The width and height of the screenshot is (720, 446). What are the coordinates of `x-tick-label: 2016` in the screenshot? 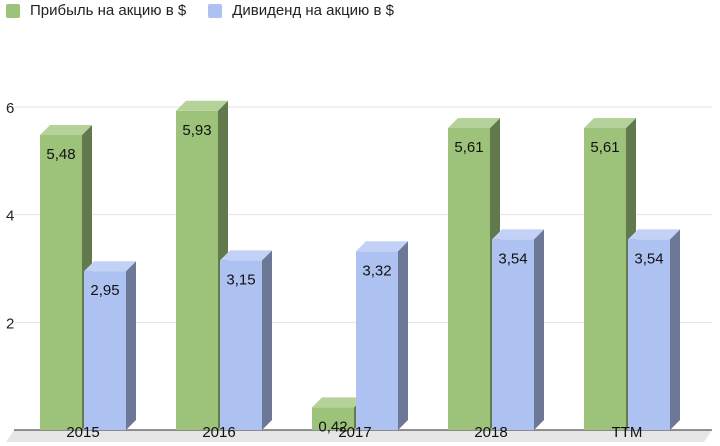 It's located at (218, 432).